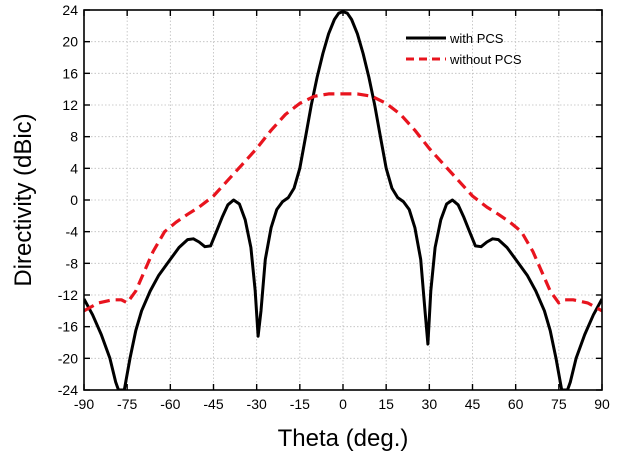 The width and height of the screenshot is (631, 456). Describe the element at coordinates (476, 38) in the screenshot. I see `legend-label: with PCS` at that location.